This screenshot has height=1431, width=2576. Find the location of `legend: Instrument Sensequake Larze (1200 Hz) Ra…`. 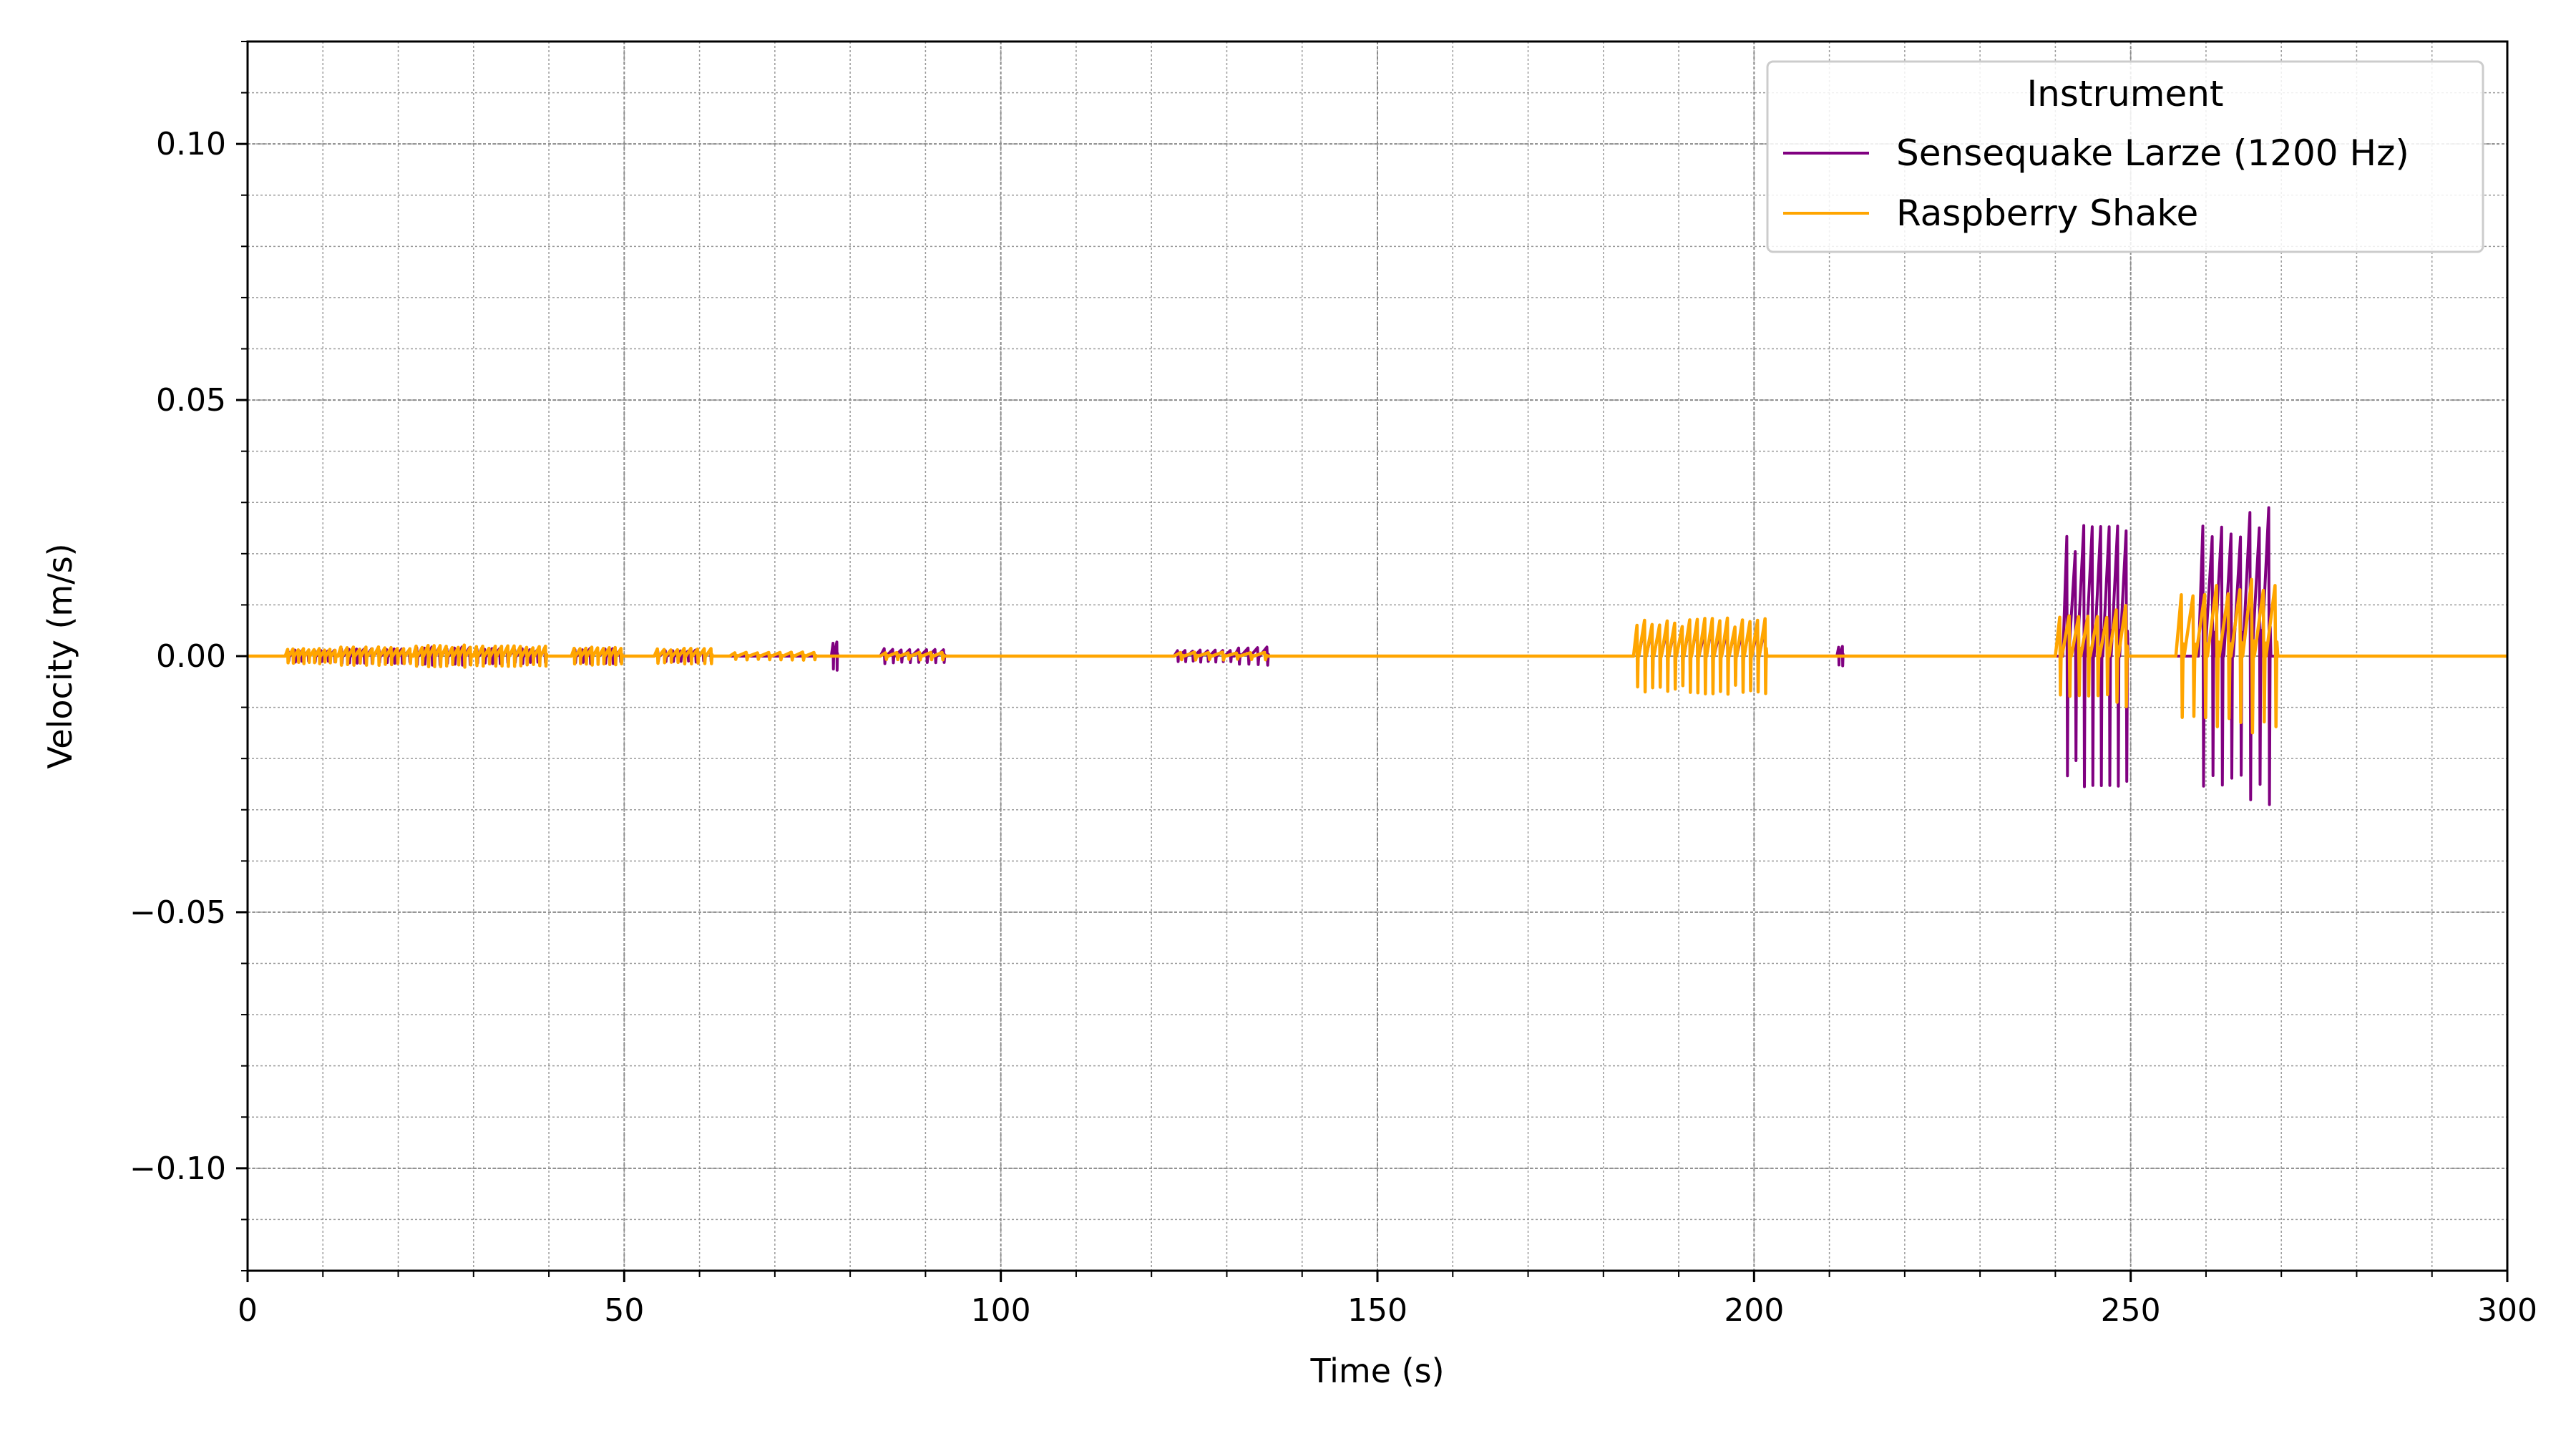

legend: Instrument Sensequake Larze (1200 Hz) Ra… is located at coordinates (2125, 156).